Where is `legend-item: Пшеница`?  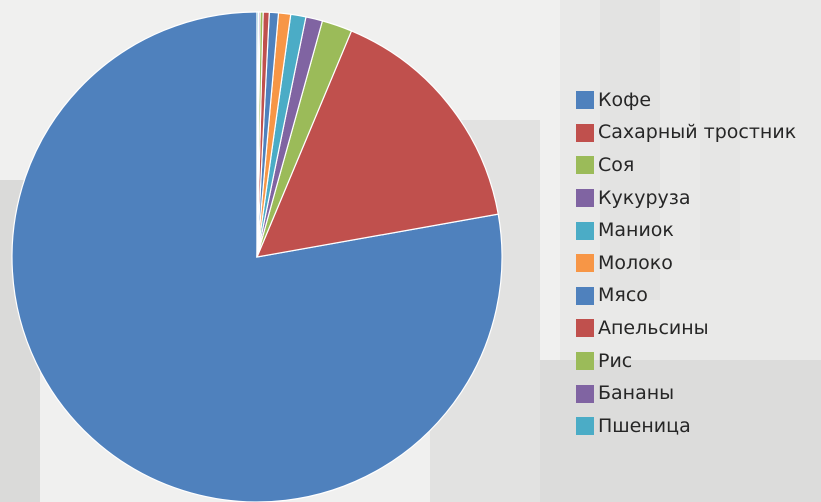
legend-item: Пшеница is located at coordinates (686, 426).